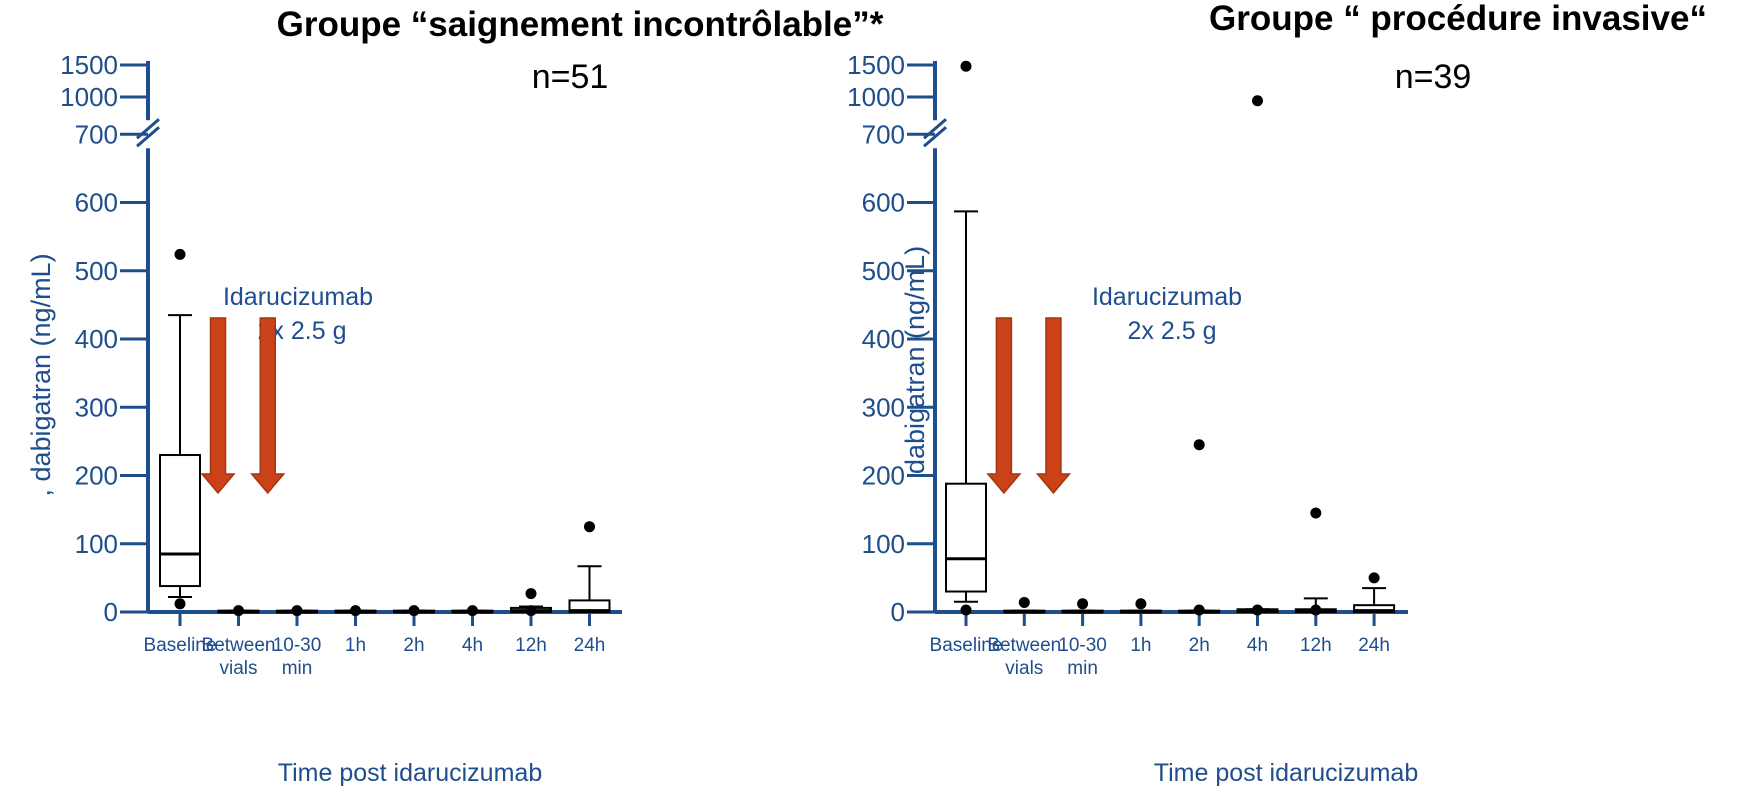  What do you see at coordinates (1172, 331) in the screenshot?
I see `annotation-dose: 2x 2.5 g` at bounding box center [1172, 331].